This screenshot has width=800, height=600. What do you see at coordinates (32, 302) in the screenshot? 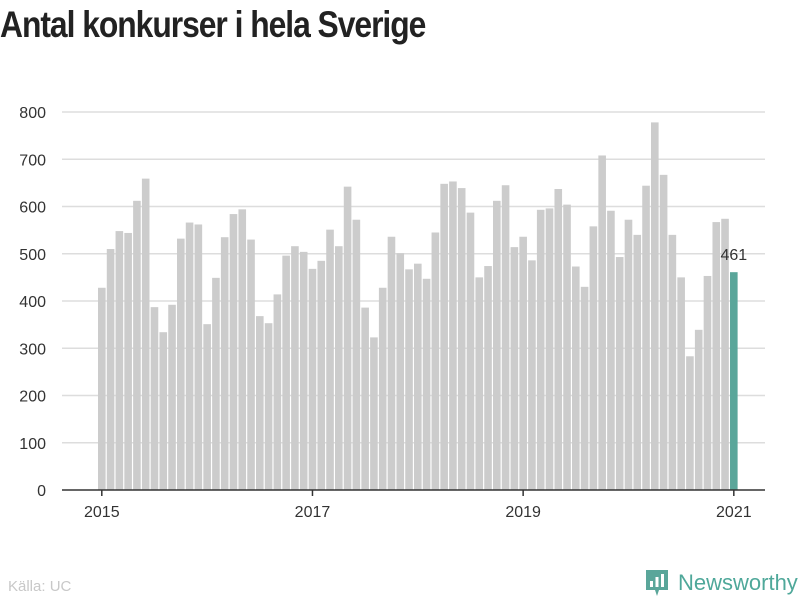
I see `y-tick-label: 400` at bounding box center [32, 302].